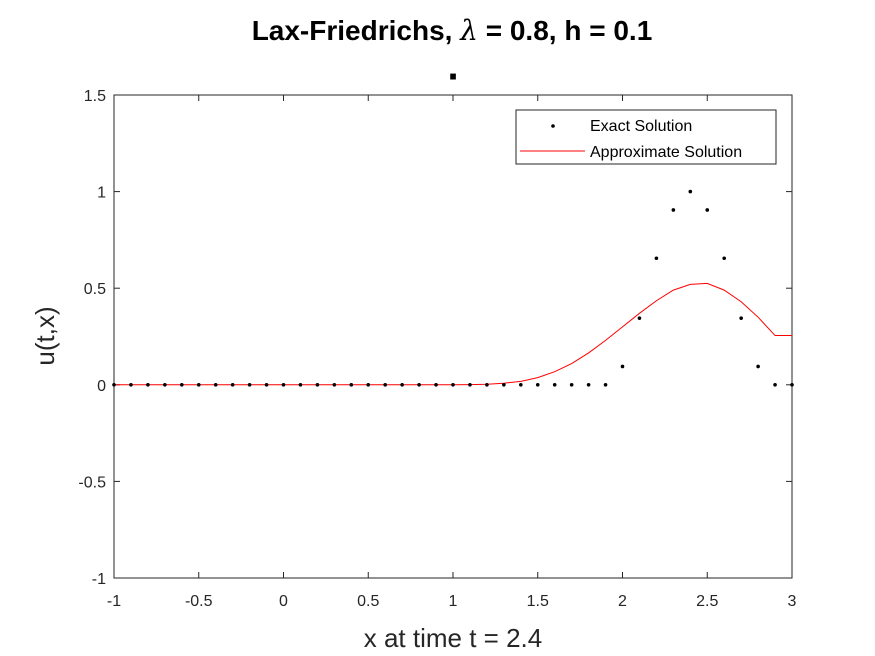 Image resolution: width=875 pixels, height=656 pixels. I want to click on x-tick-label: 0.5, so click(368, 601).